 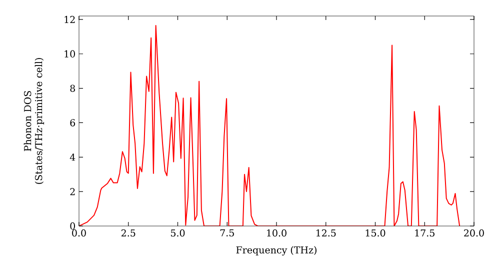 I want to click on y-tick-label: 0, so click(x=72, y=226).